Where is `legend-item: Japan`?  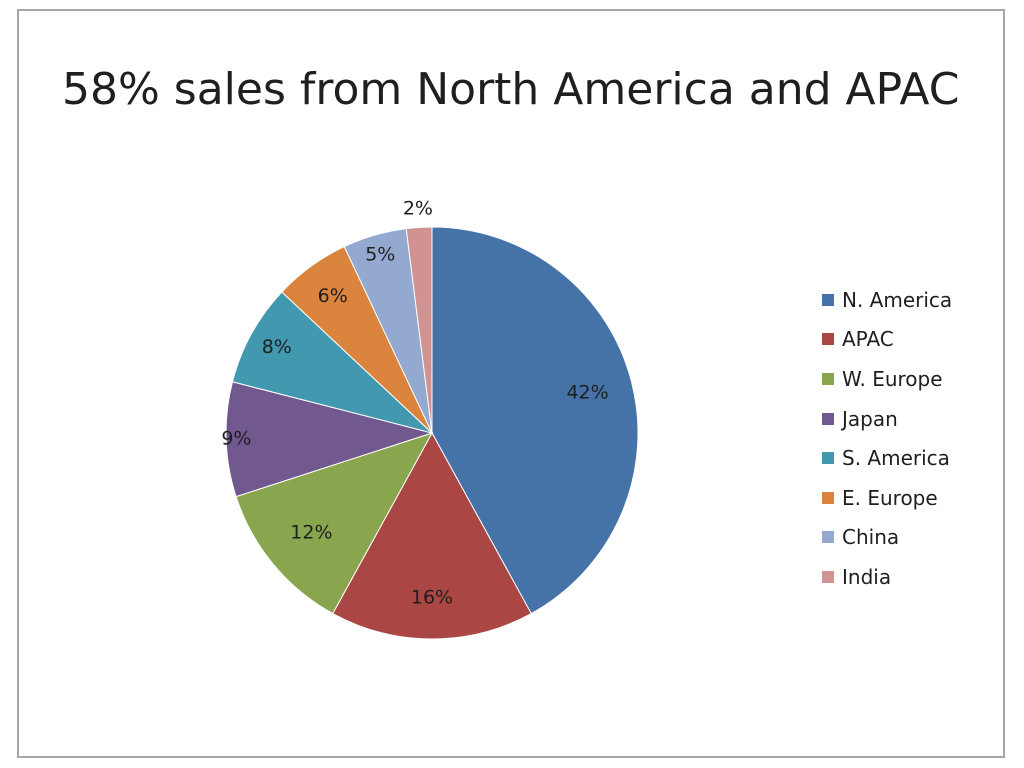 legend-item: Japan is located at coordinates (887, 419).